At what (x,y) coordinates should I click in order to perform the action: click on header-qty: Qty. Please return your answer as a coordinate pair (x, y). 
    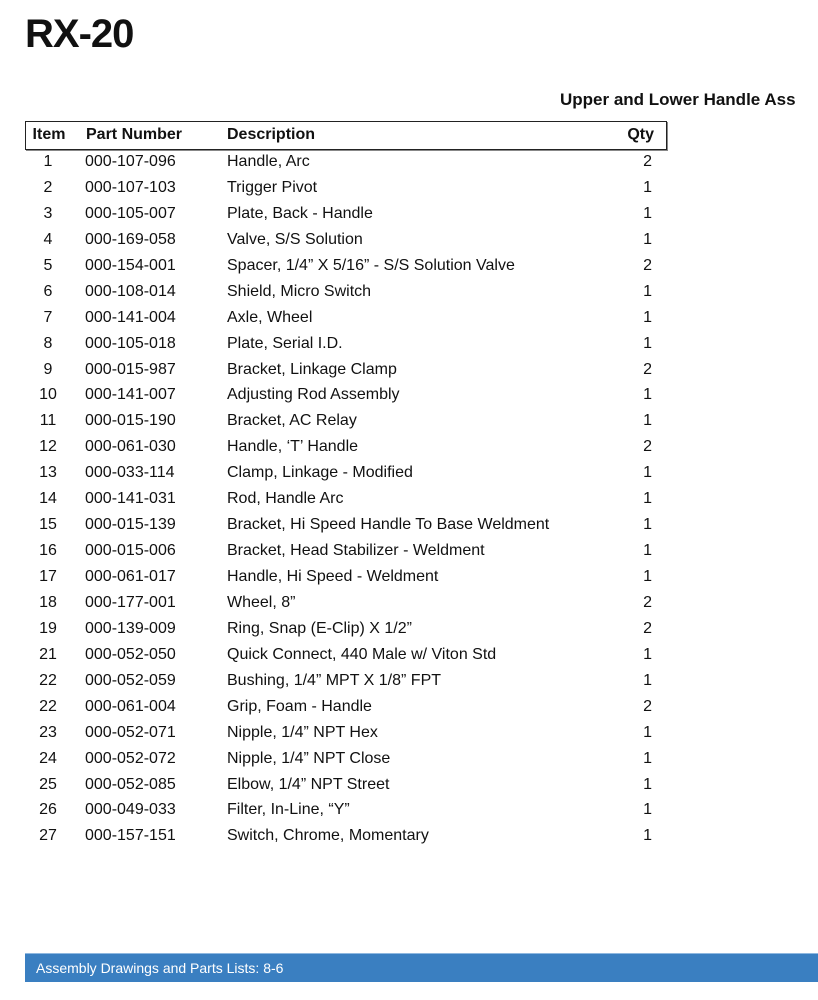
    Looking at the image, I should click on (640, 134).